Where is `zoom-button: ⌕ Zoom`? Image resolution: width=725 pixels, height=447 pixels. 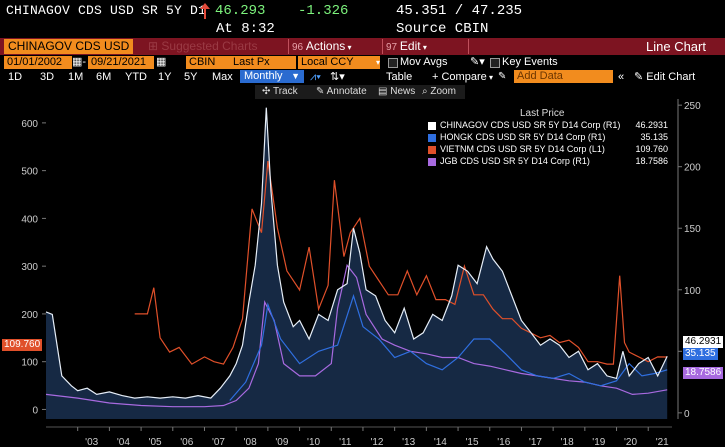 zoom-button: ⌕ Zoom is located at coordinates (439, 92).